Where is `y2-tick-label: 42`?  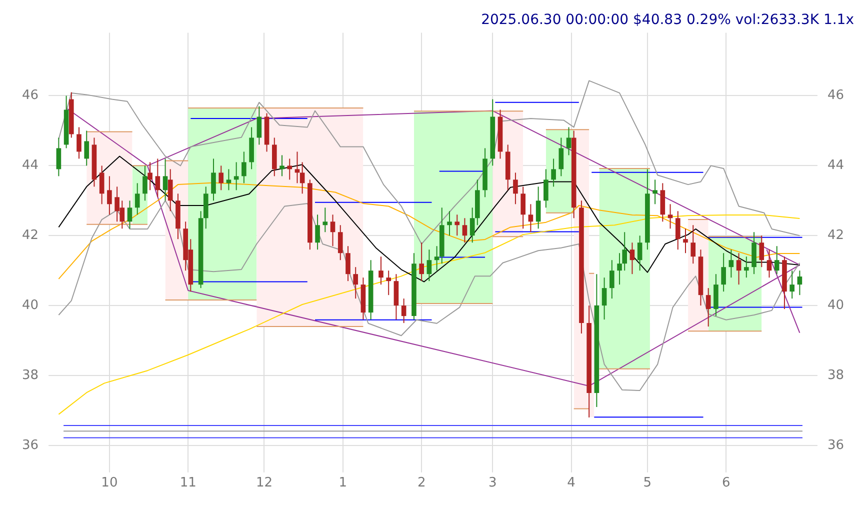 y2-tick-label: 42 is located at coordinates (835, 235).